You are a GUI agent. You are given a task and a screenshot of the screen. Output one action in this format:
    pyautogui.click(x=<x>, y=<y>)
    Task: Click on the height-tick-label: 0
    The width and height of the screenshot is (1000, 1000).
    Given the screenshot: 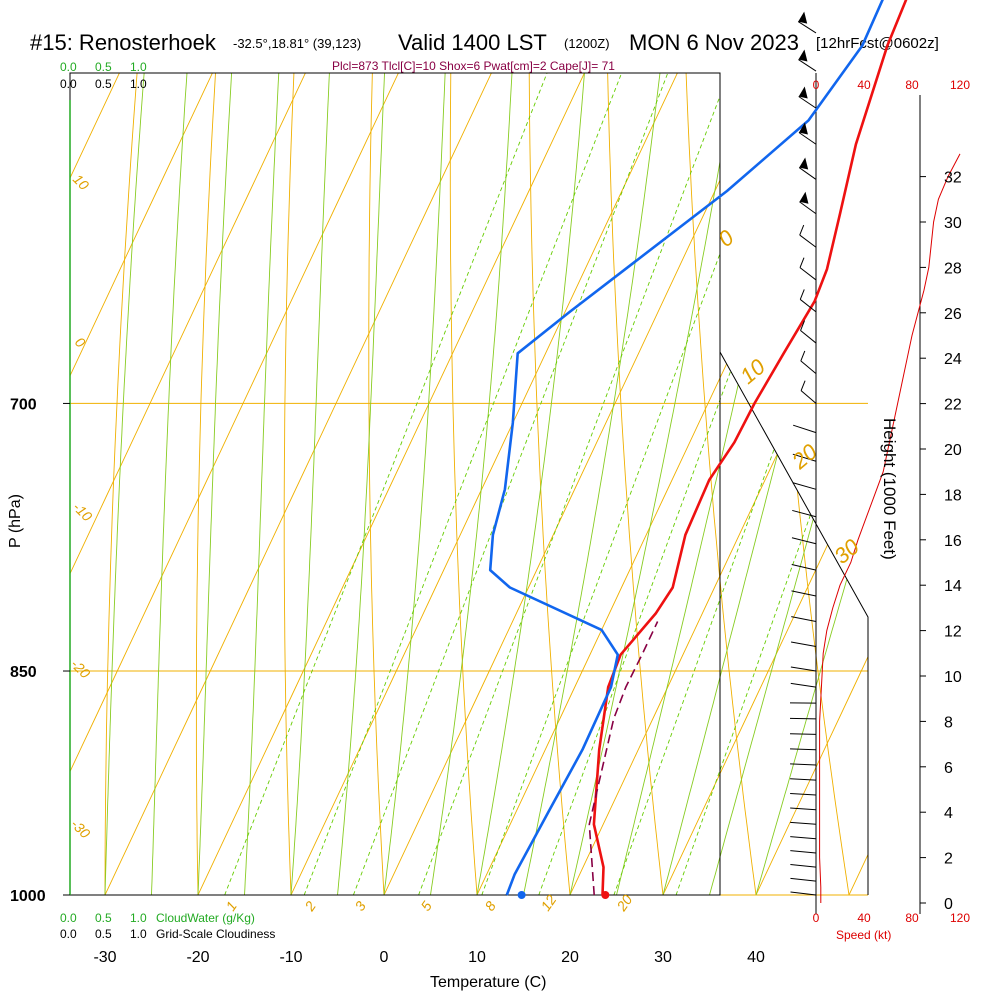 What is the action you would take?
    pyautogui.click(x=948, y=904)
    